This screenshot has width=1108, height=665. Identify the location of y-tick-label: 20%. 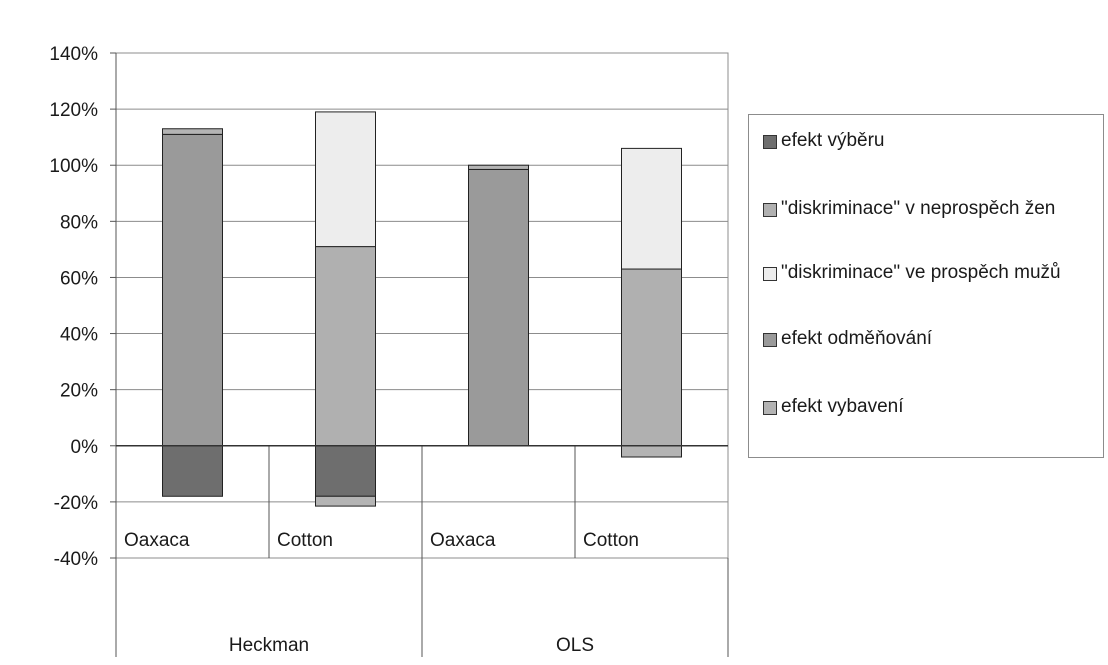
(79, 391).